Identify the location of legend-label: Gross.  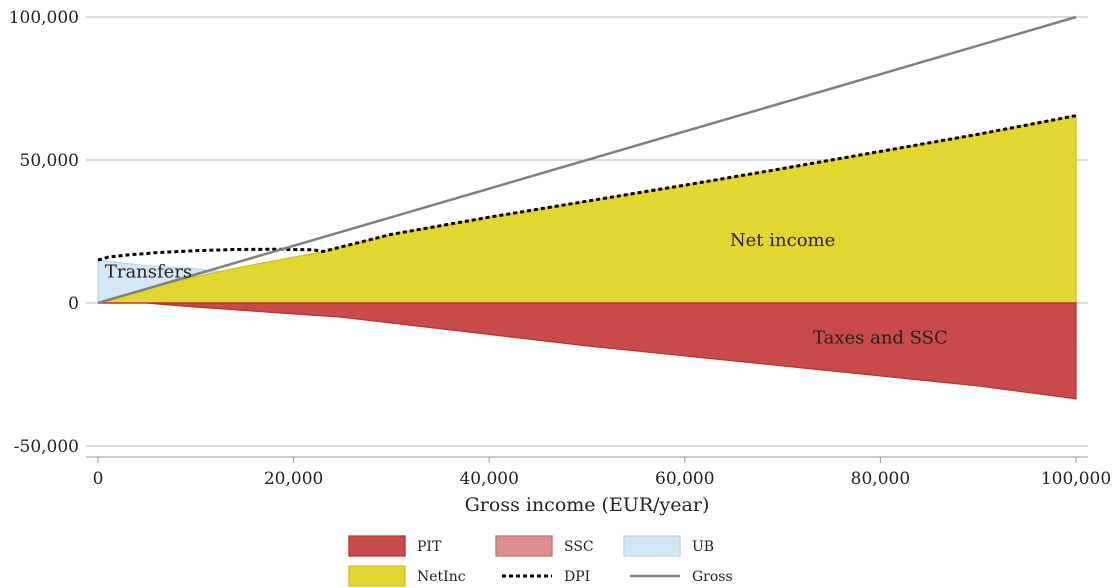
(712, 577).